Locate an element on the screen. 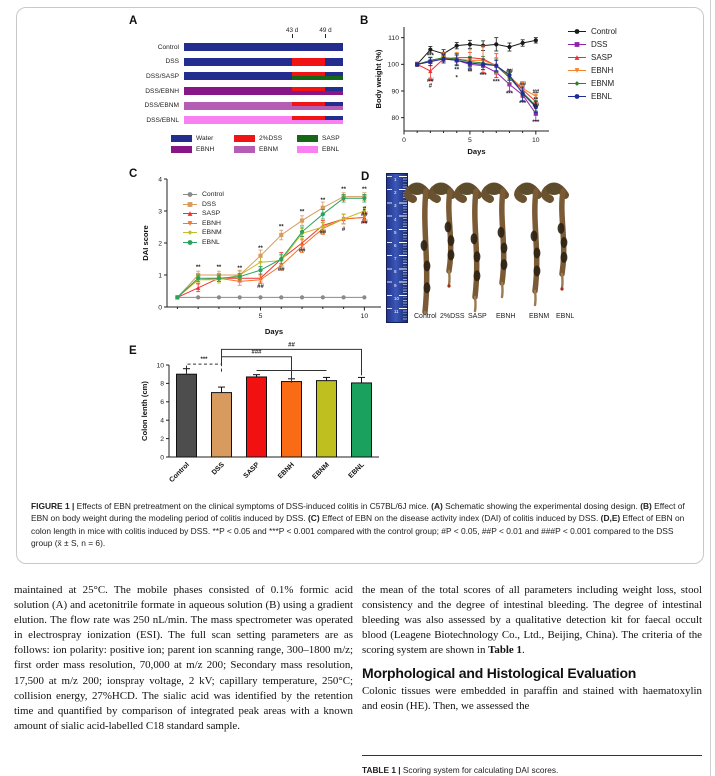 This screenshot has height=776, width=715. svg-text: 100 is located at coordinates (394, 65).